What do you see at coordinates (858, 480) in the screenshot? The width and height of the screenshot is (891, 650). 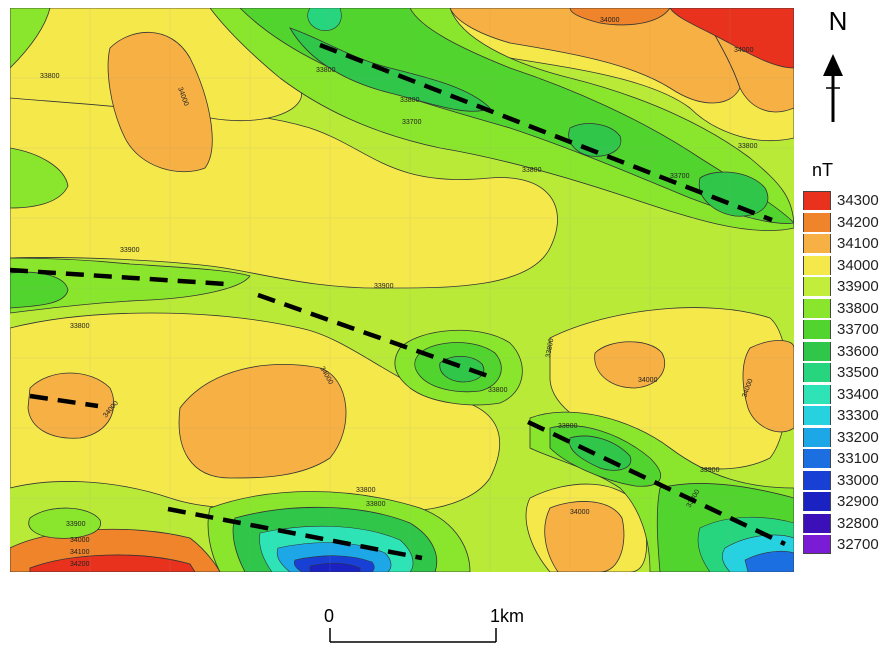 I see `legend-label: 33000` at bounding box center [858, 480].